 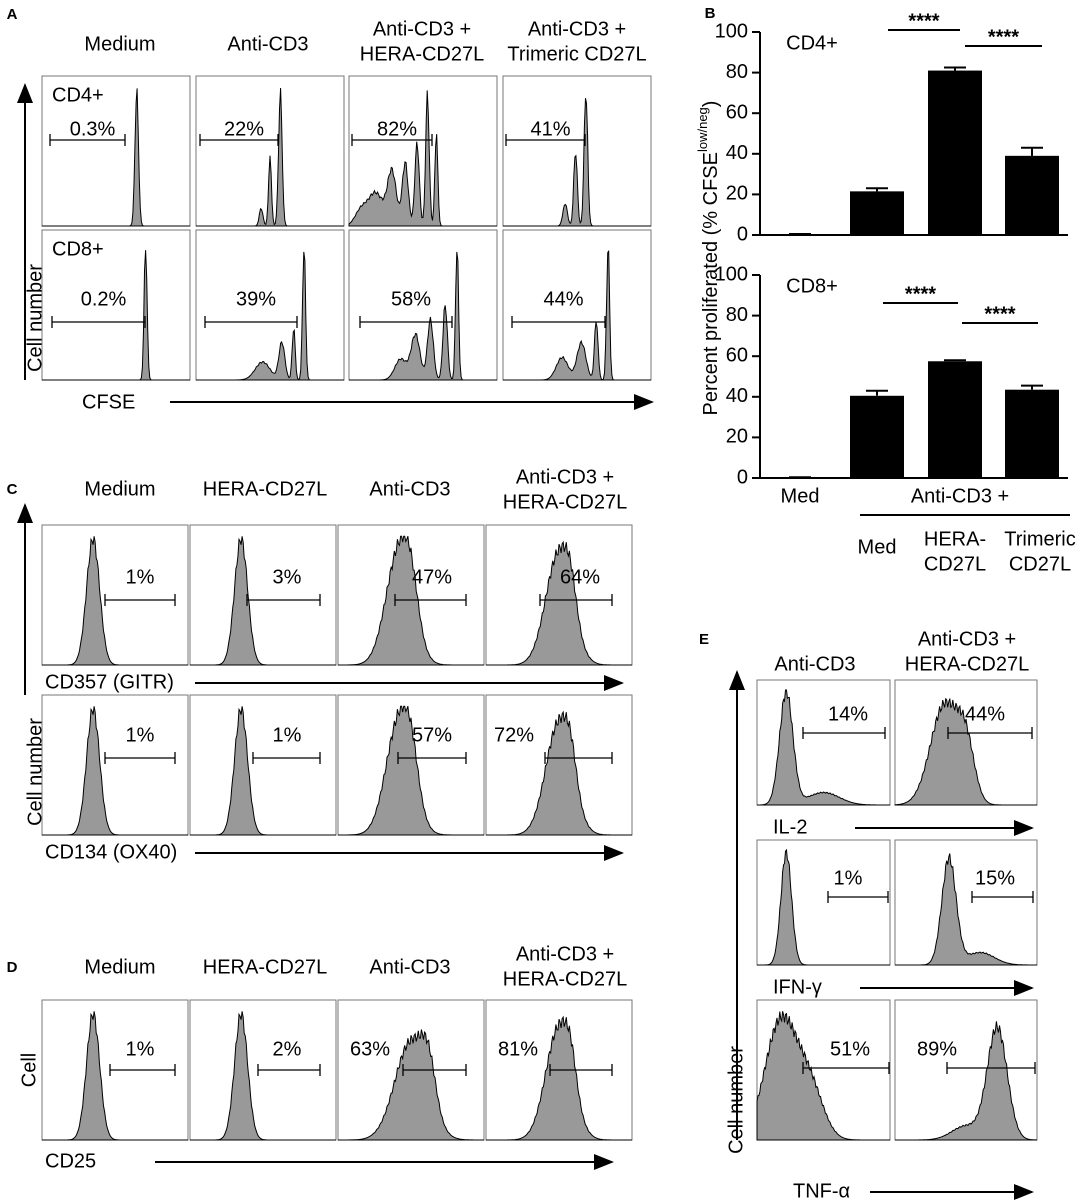 What do you see at coordinates (432, 735) in the screenshot?
I see `label: 57%` at bounding box center [432, 735].